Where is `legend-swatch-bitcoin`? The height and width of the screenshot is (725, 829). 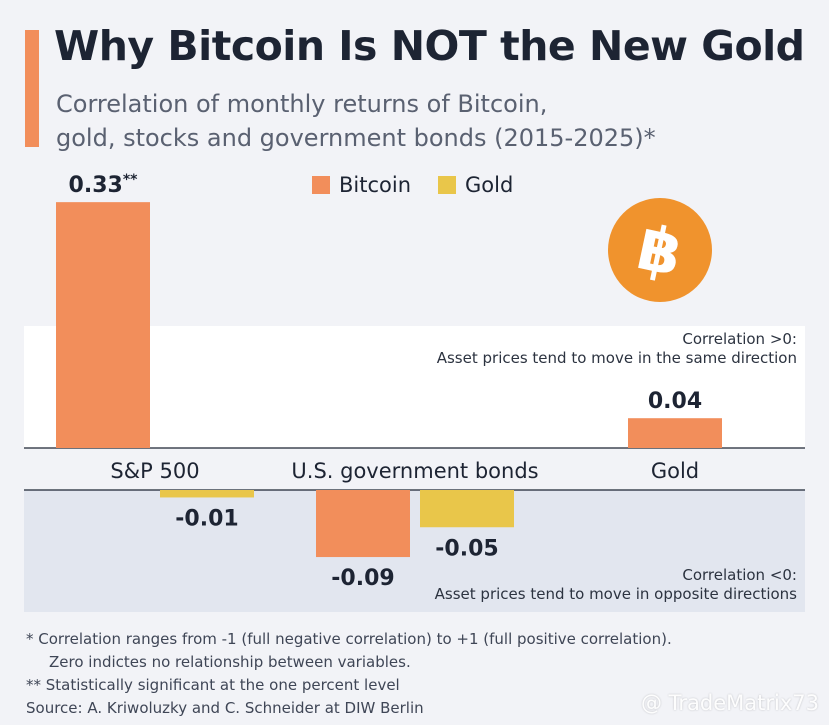
legend-swatch-bitcoin is located at coordinates (321, 185).